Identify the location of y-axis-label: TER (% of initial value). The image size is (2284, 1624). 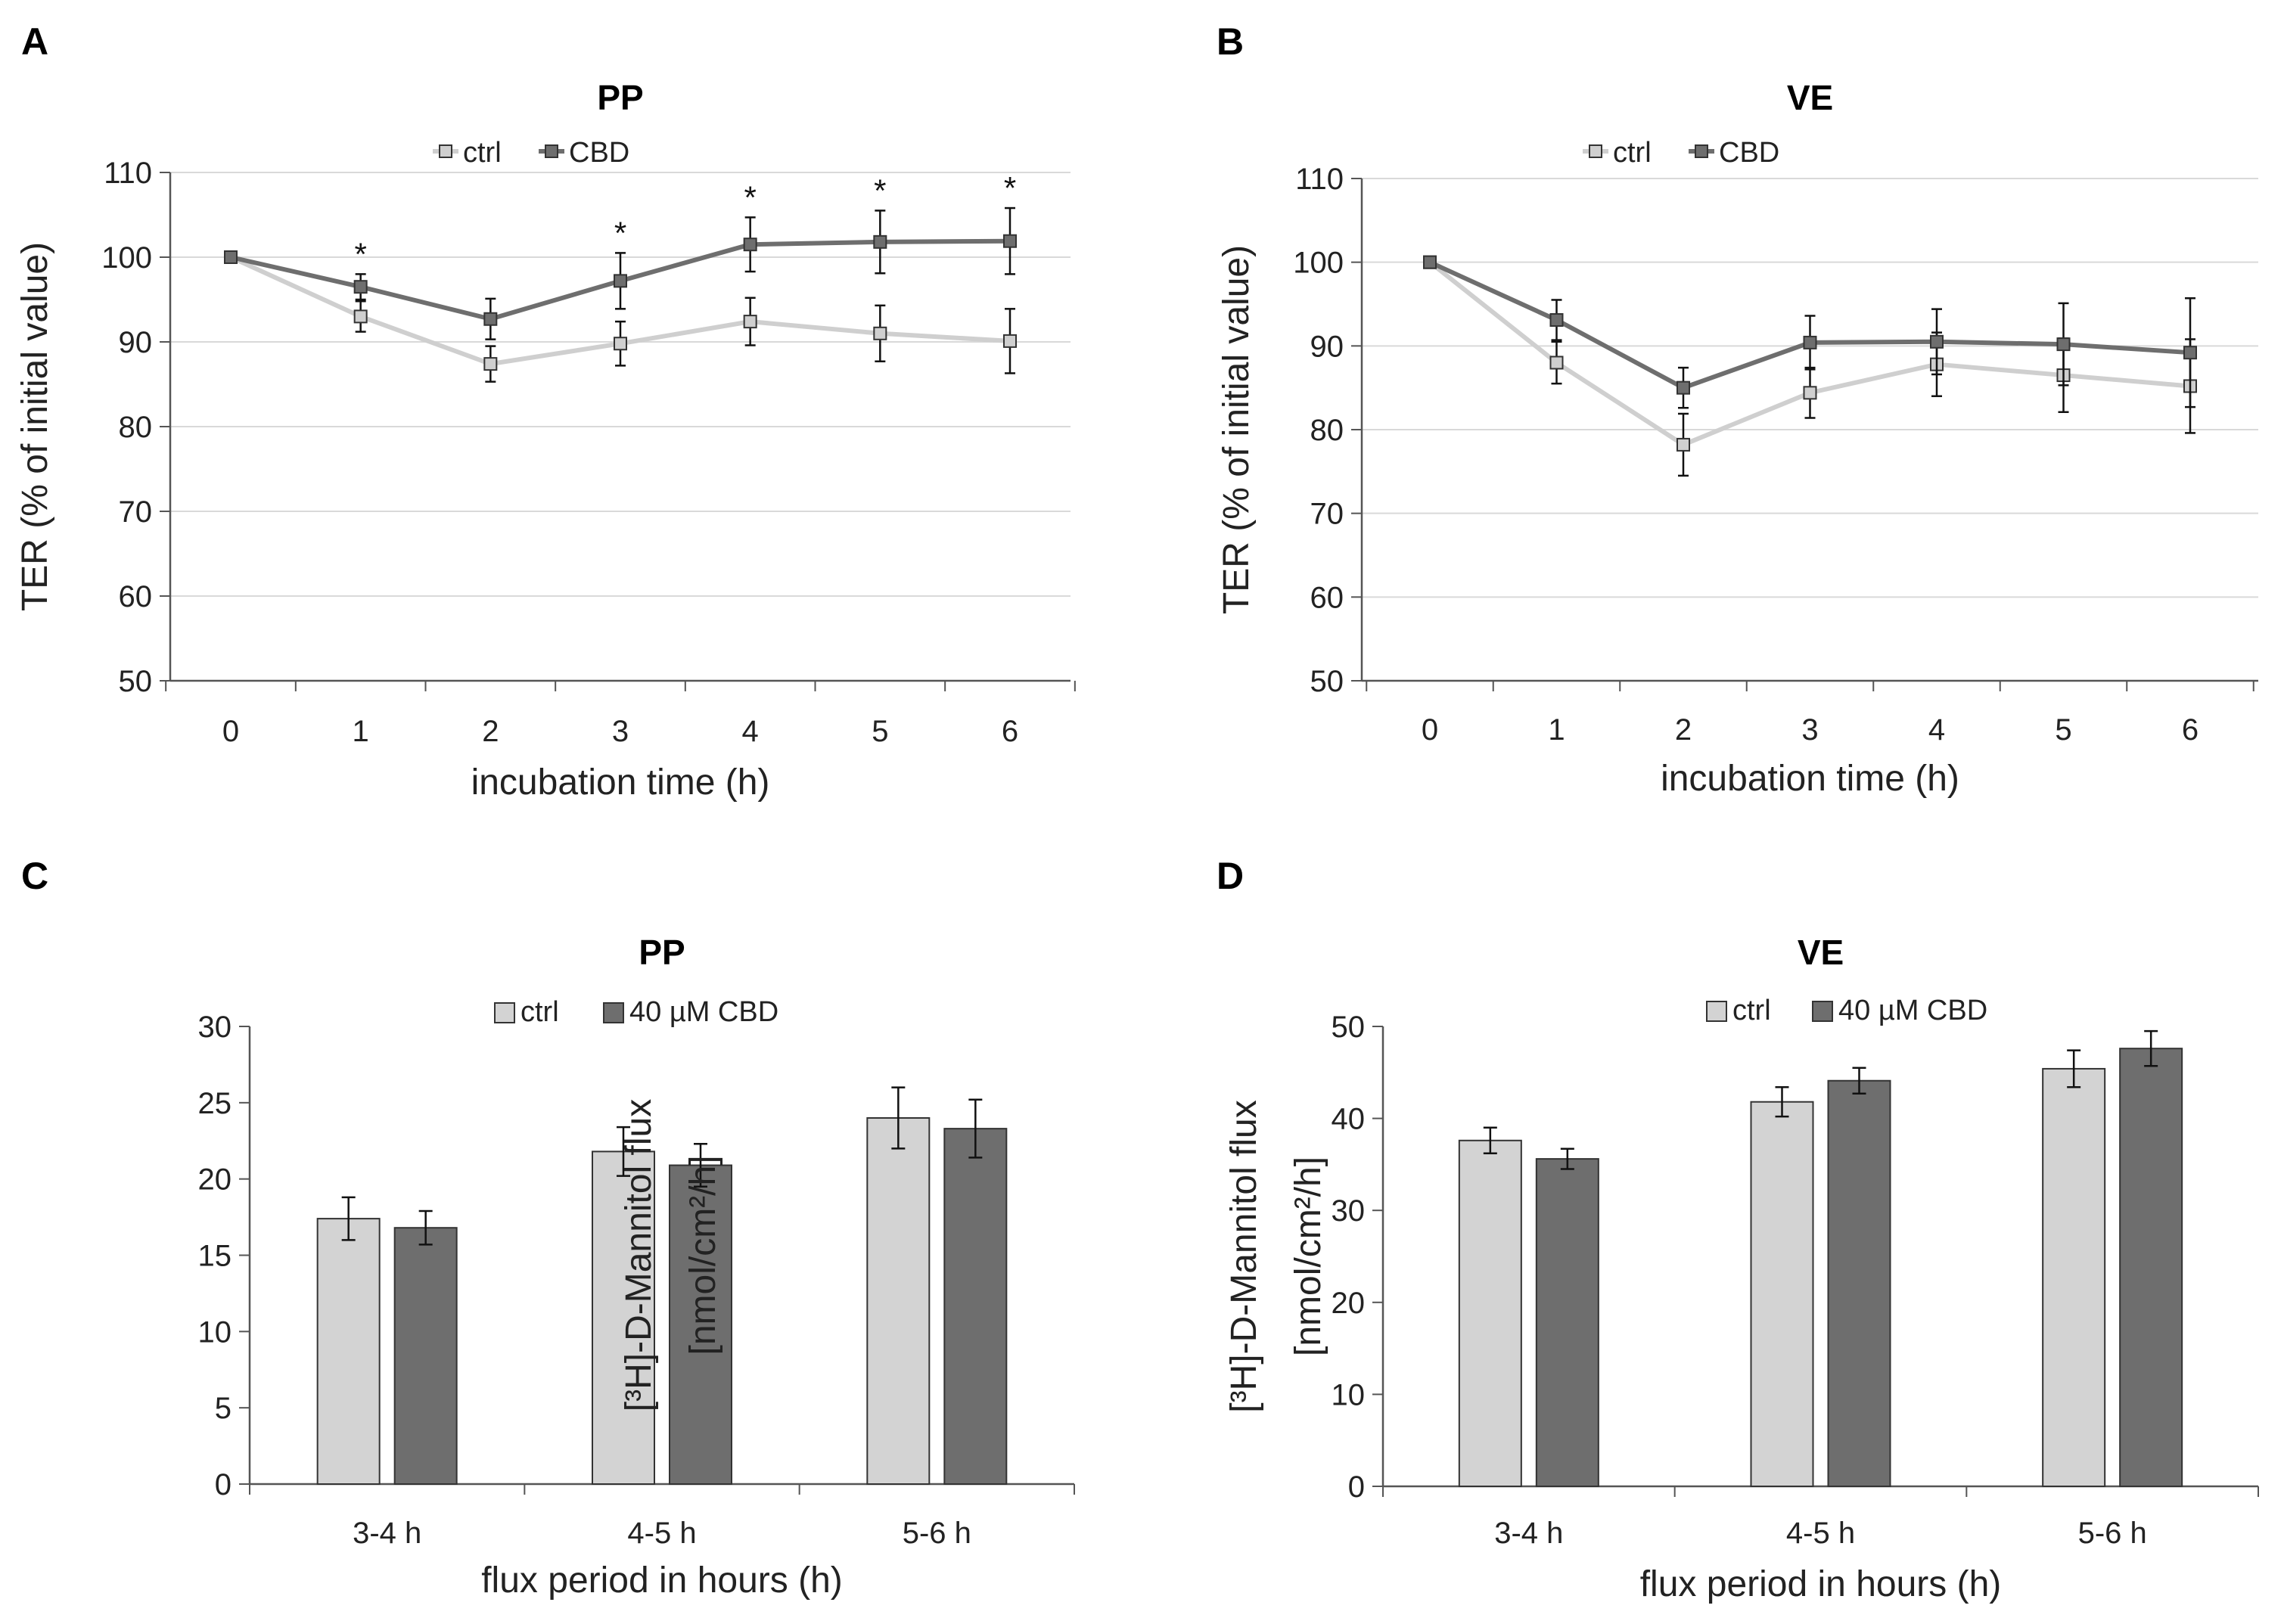
(1237, 429).